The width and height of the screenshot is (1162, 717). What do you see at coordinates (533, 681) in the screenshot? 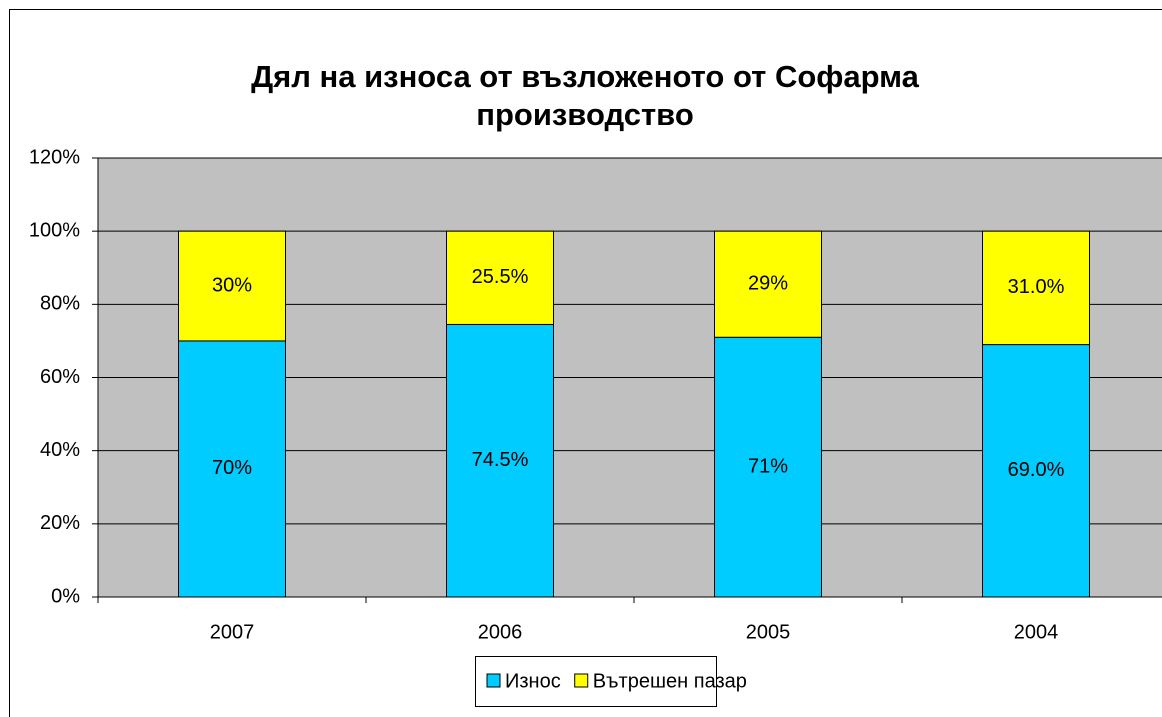
I see `legend-label: Износ` at bounding box center [533, 681].